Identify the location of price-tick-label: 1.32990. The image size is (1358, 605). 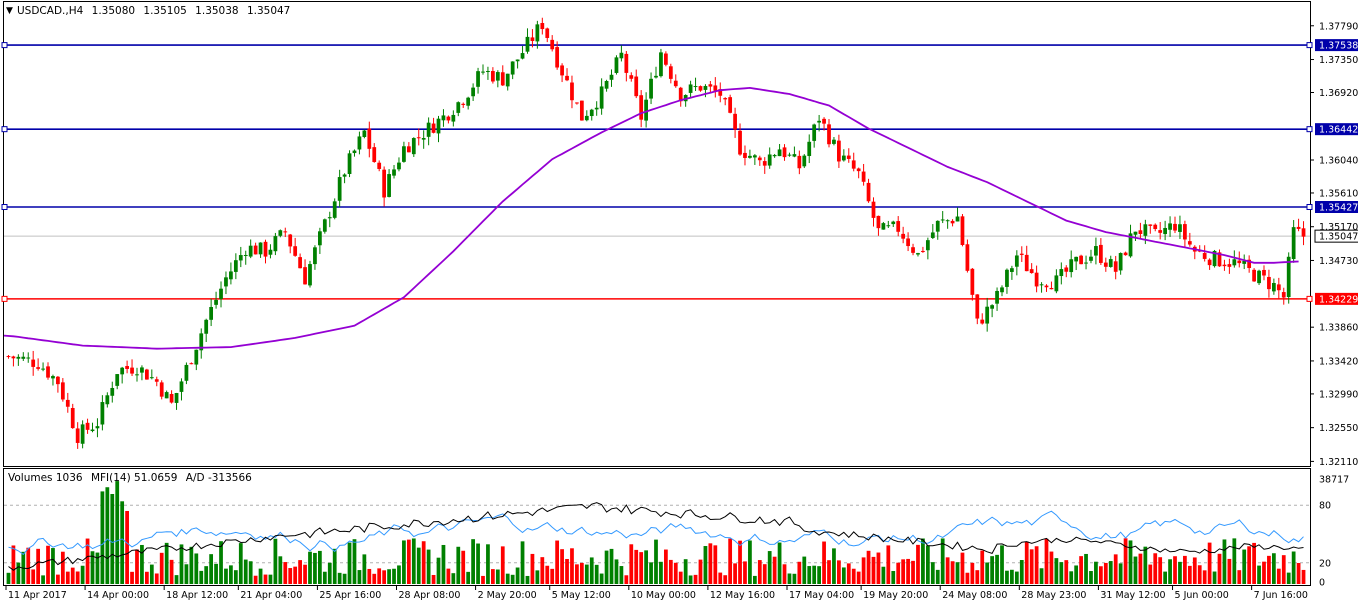
(1338, 394).